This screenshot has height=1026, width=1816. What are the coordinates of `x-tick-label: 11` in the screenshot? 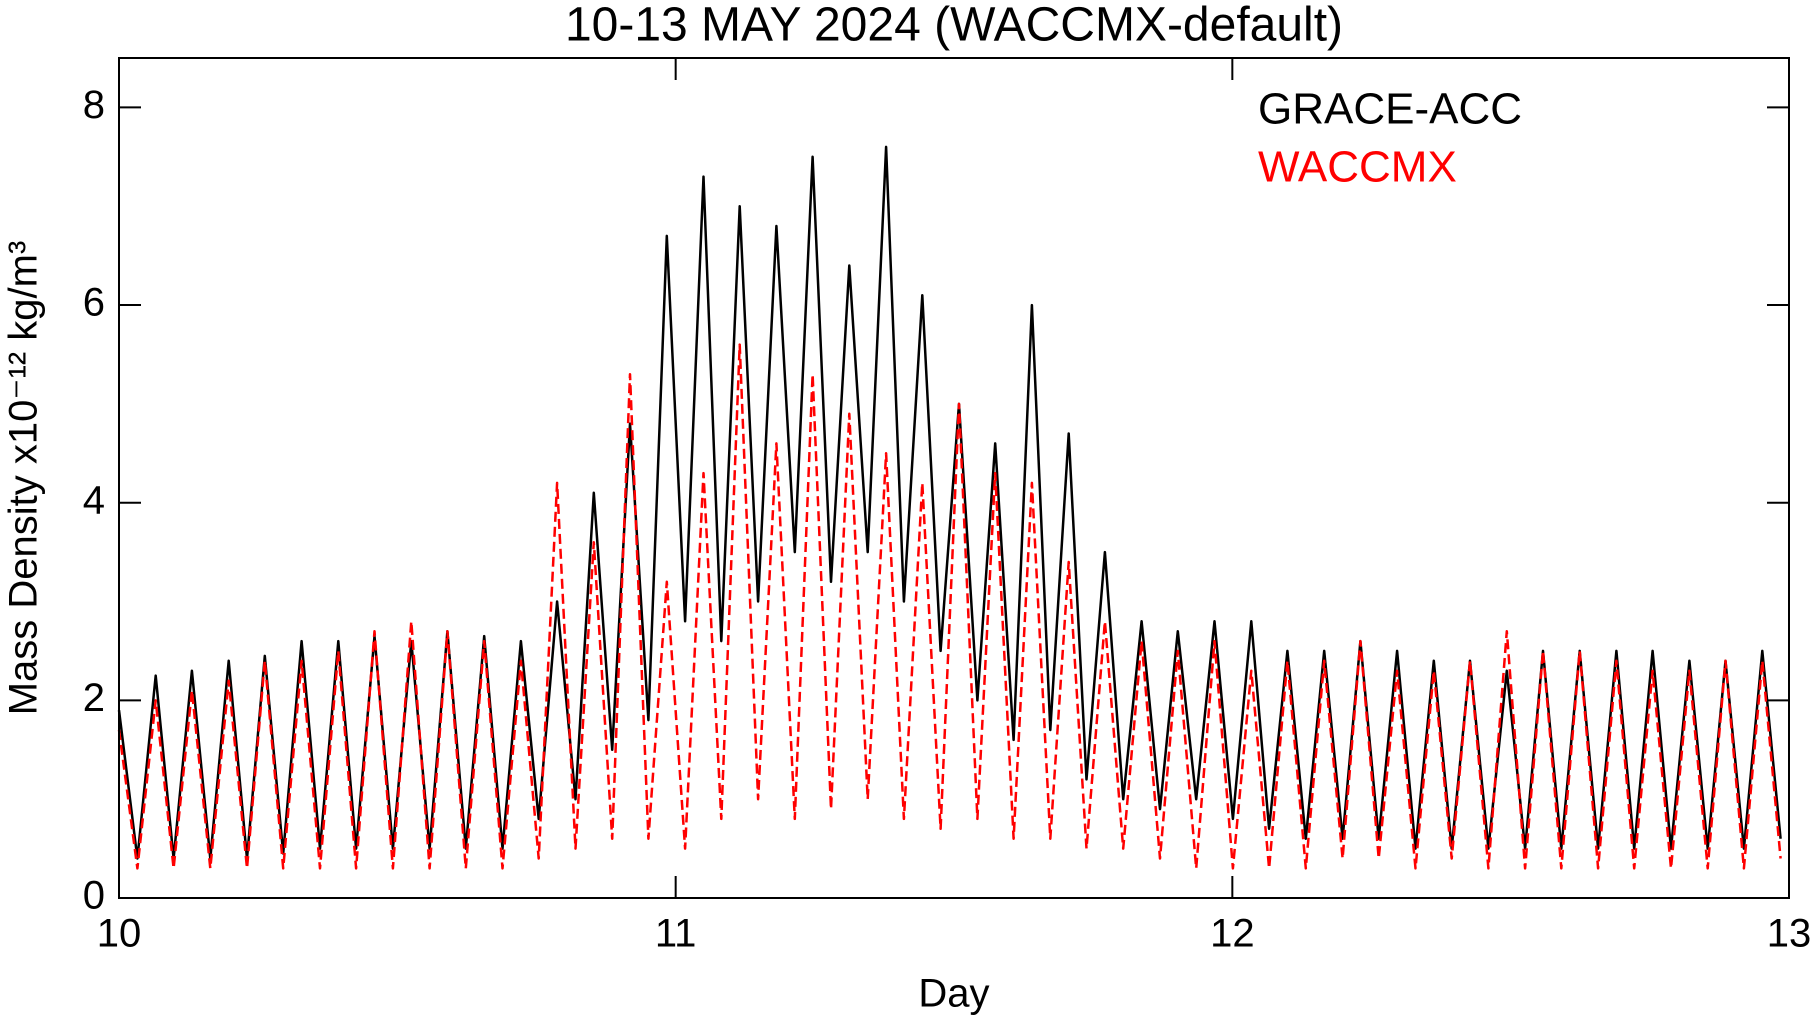 It's located at (676, 934).